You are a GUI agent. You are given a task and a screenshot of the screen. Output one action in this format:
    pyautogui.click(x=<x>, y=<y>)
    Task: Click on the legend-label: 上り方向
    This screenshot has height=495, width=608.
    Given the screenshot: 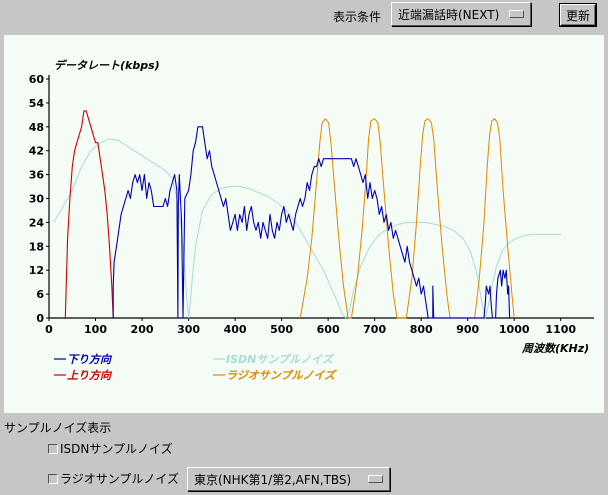 What is the action you would take?
    pyautogui.click(x=90, y=375)
    